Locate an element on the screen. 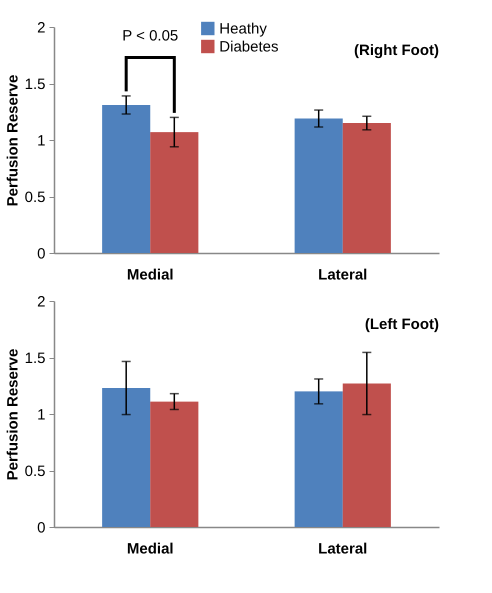 This screenshot has height=593, width=492. legend-label: Diabetes is located at coordinates (249, 47).